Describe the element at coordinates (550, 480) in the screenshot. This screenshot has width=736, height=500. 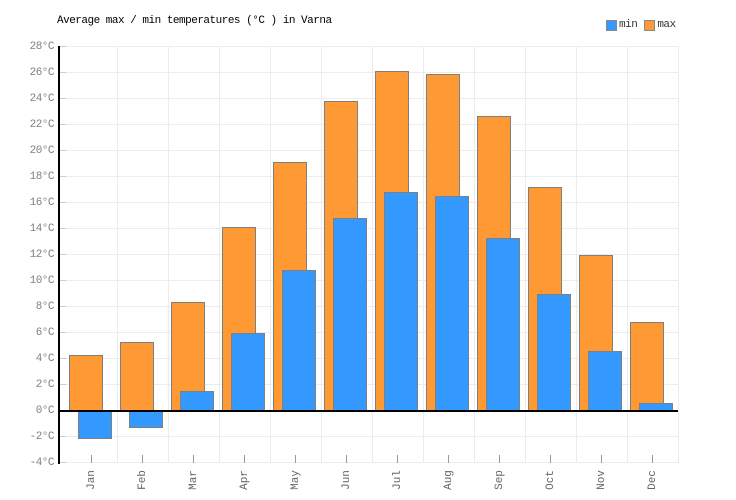
I see `x-axis-label: Oct` at that location.